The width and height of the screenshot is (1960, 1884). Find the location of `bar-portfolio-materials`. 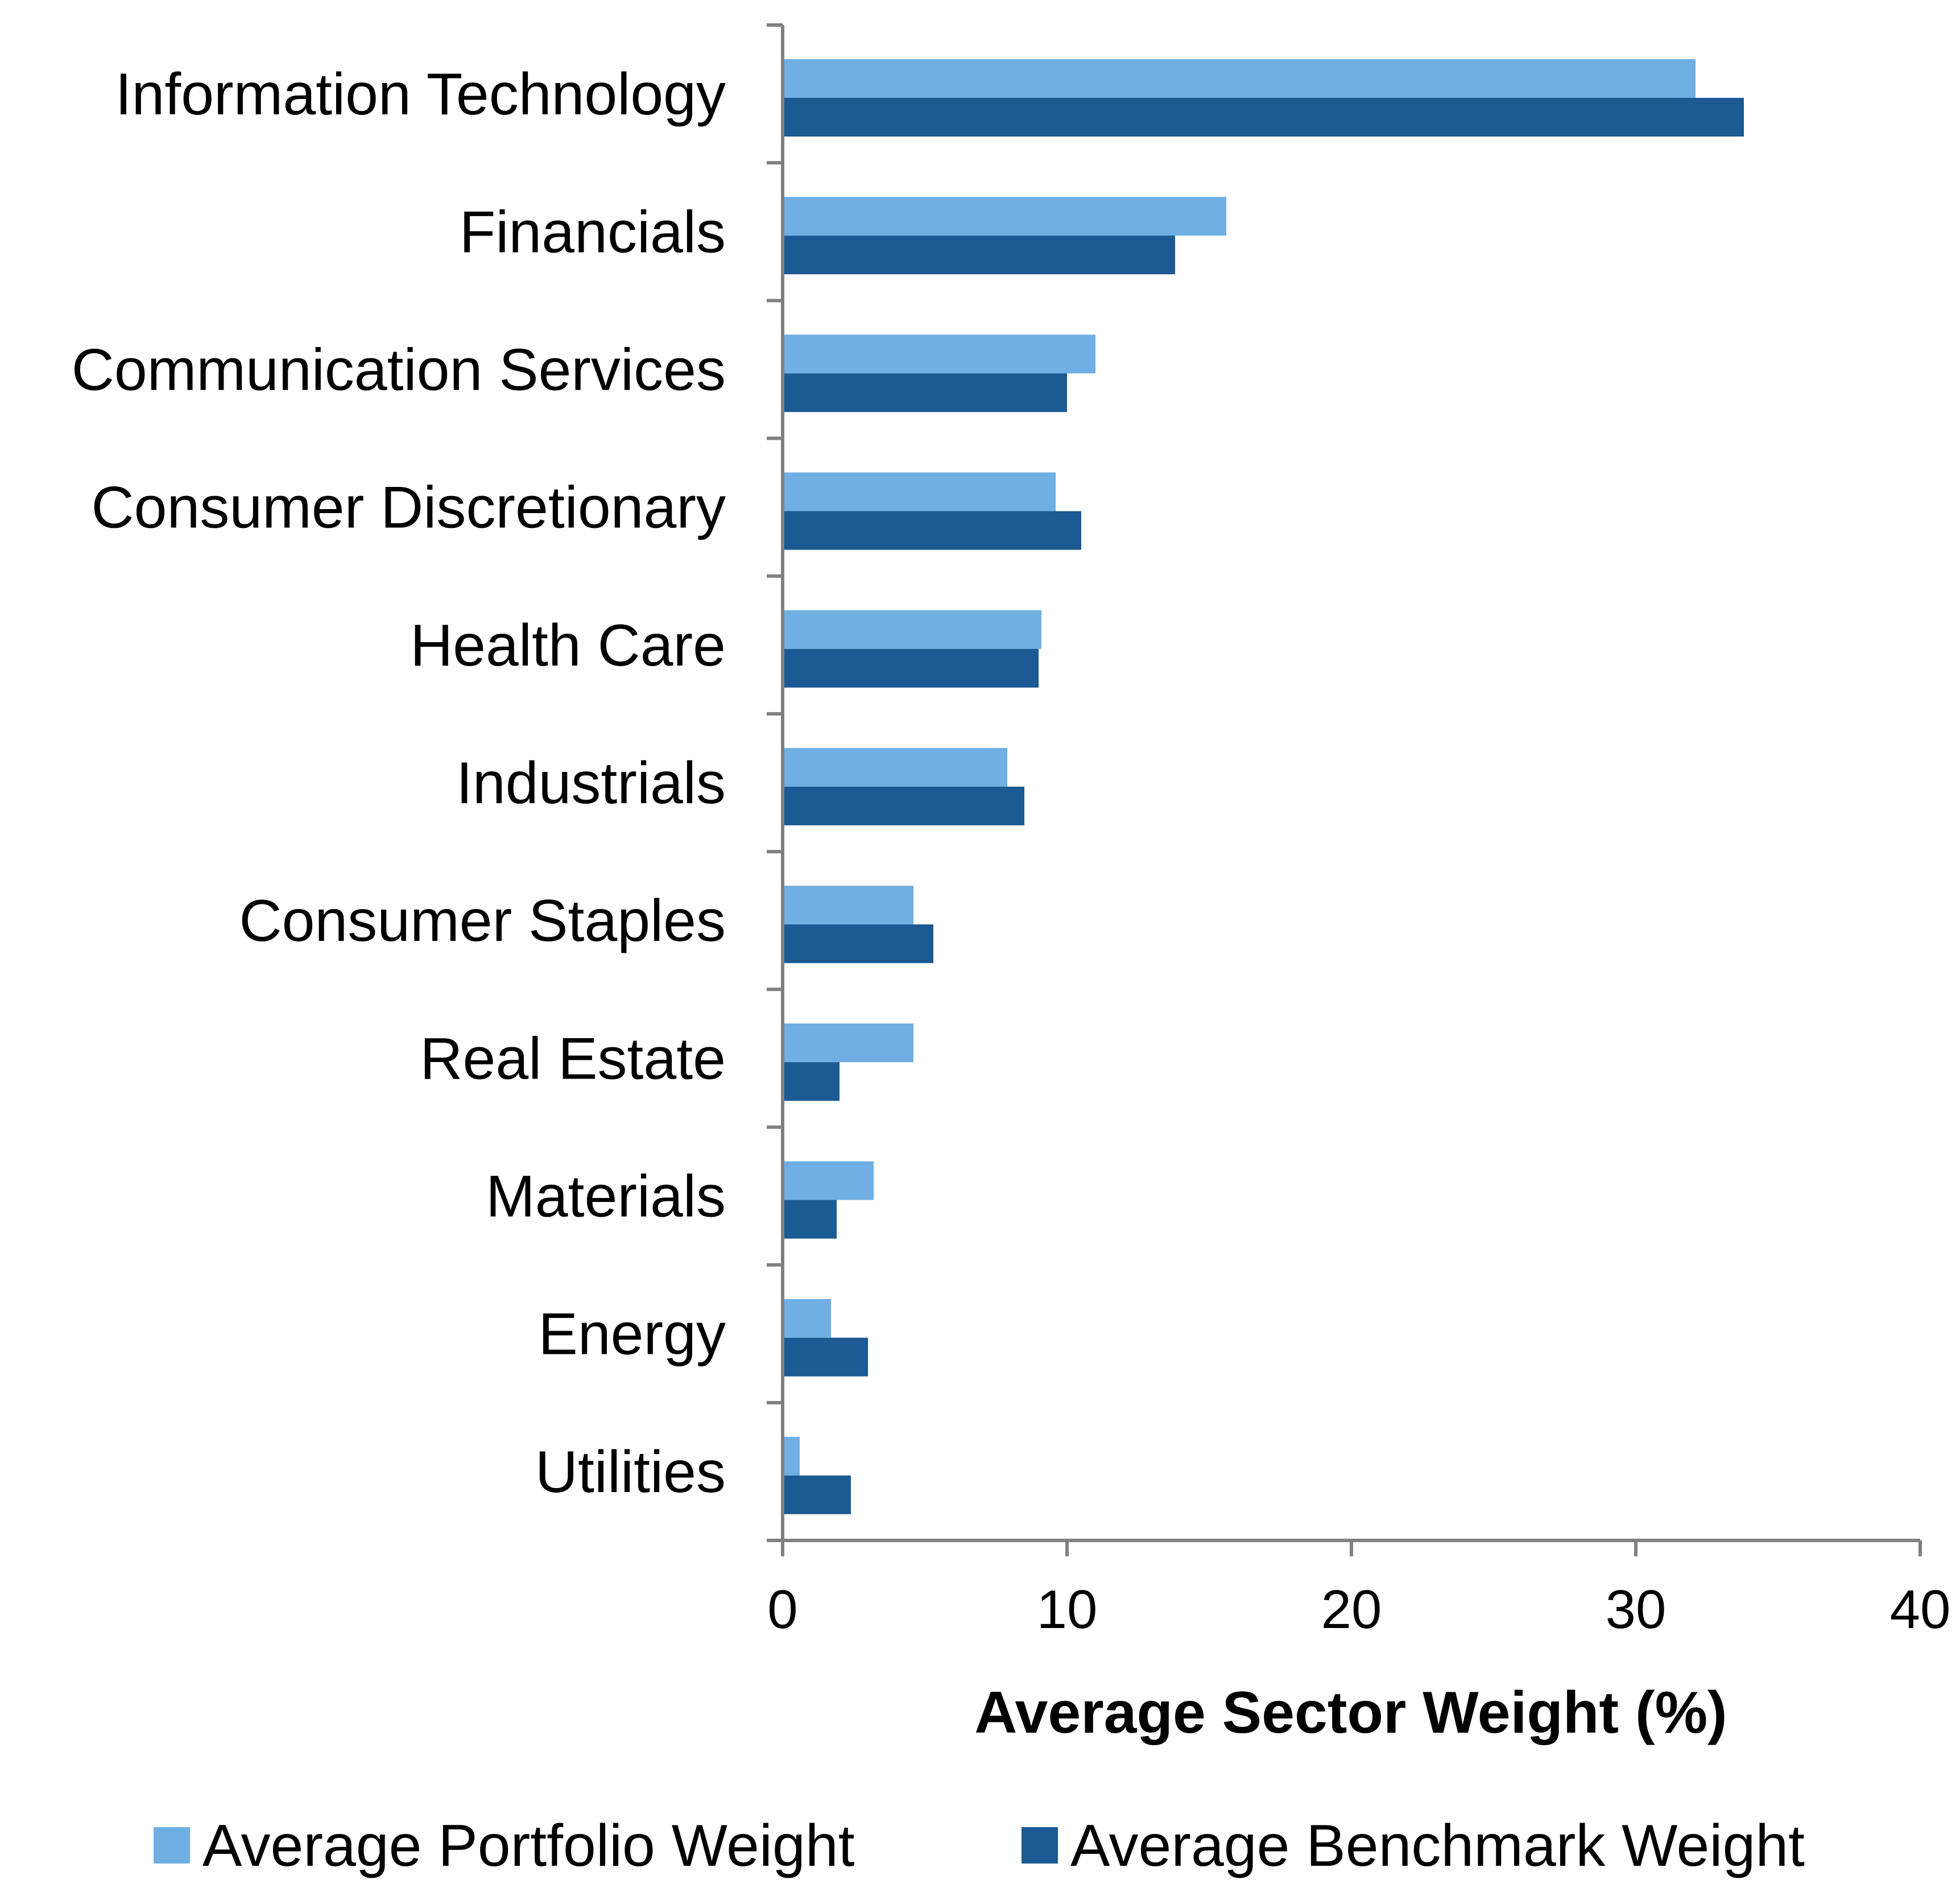

bar-portfolio-materials is located at coordinates (828, 1180).